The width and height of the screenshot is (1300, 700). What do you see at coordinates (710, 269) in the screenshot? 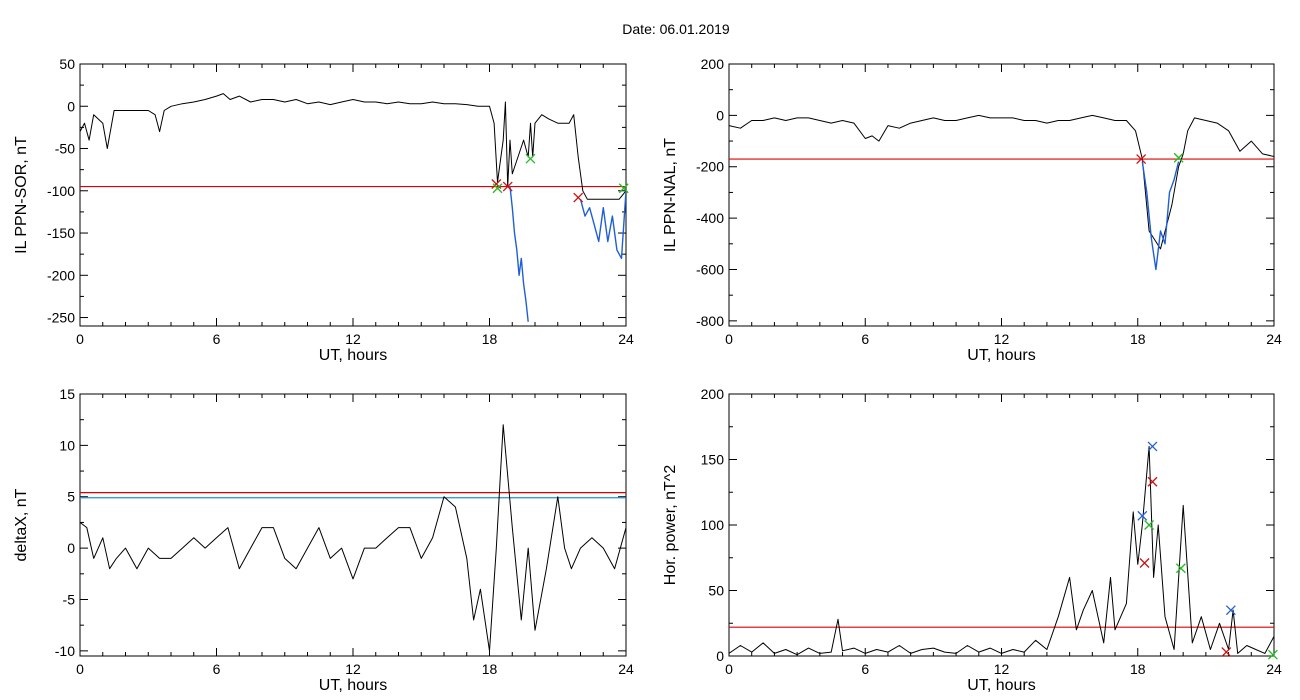
I see `y-tick-label: -600` at bounding box center [710, 269].